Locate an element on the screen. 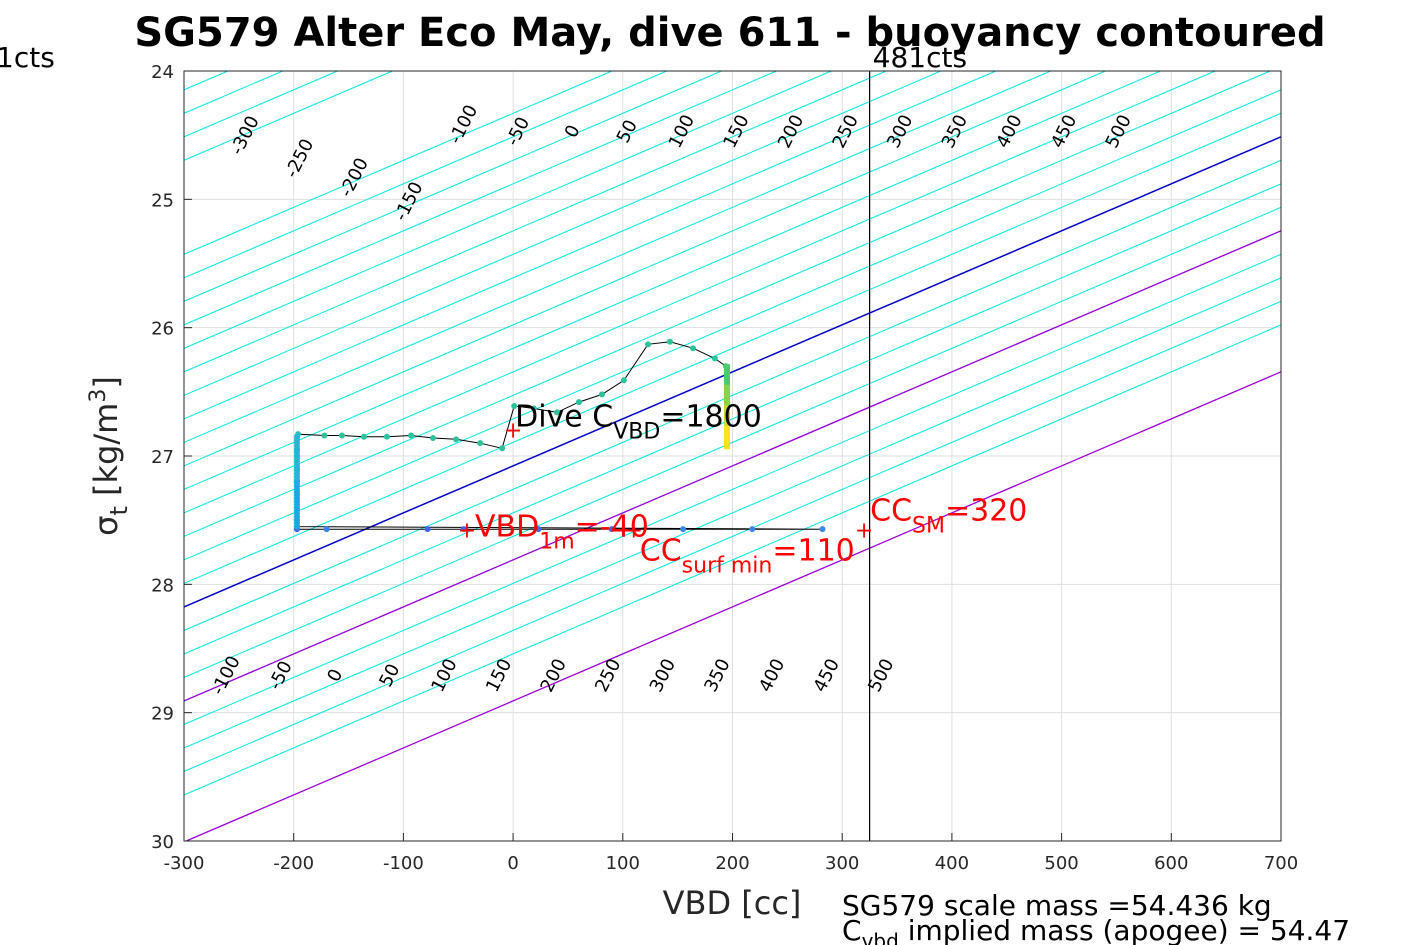 The image size is (1417, 945). annotation-value: =1800 is located at coordinates (710, 416).